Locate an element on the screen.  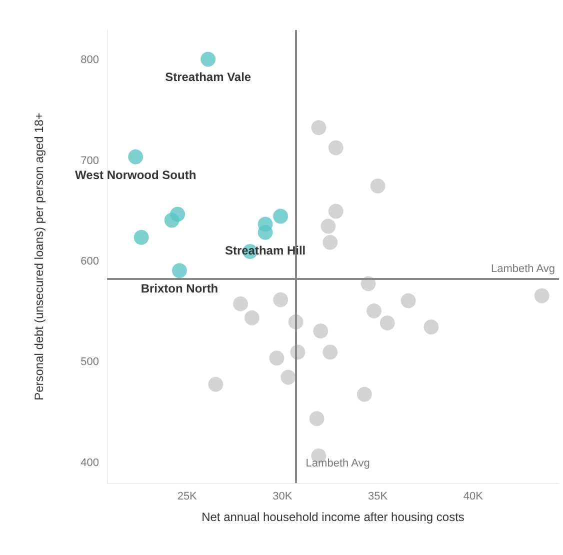
x-tick-label: 35K is located at coordinates (378, 496).